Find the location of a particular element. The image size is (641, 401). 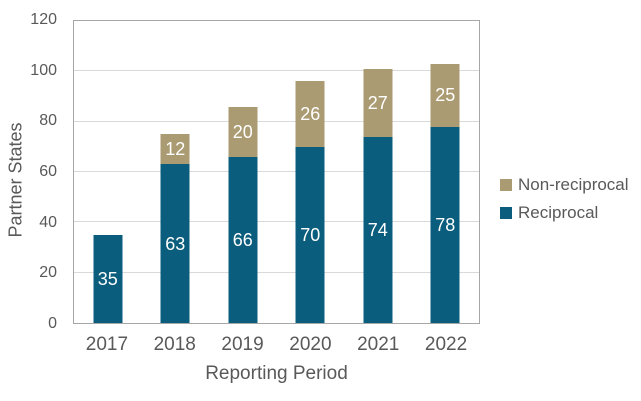

x-tick-label-2020: 2020 is located at coordinates (310, 344).